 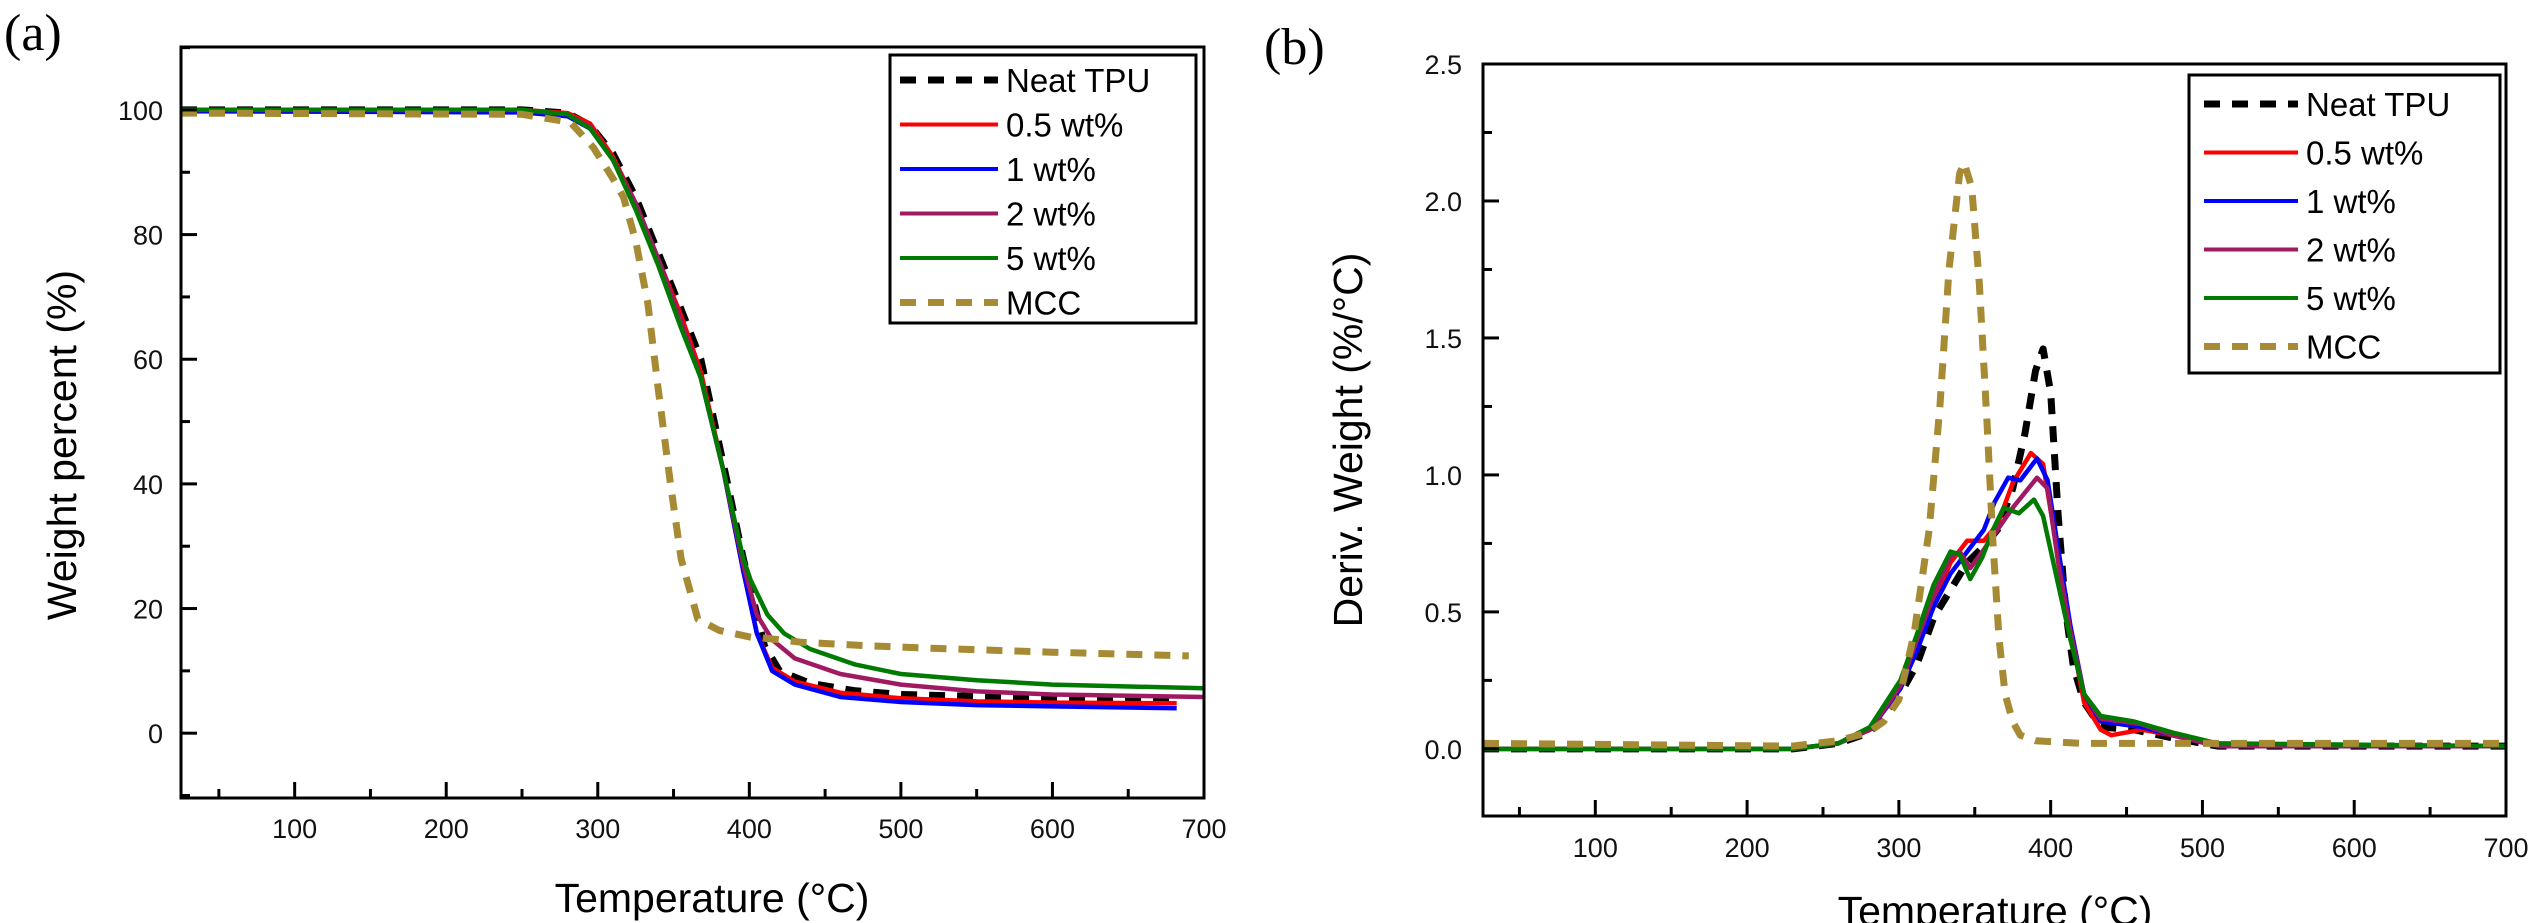 What do you see at coordinates (1995, 905) in the screenshot?
I see `panel-b-x-axis-label: Temperature (°C)` at bounding box center [1995, 905].